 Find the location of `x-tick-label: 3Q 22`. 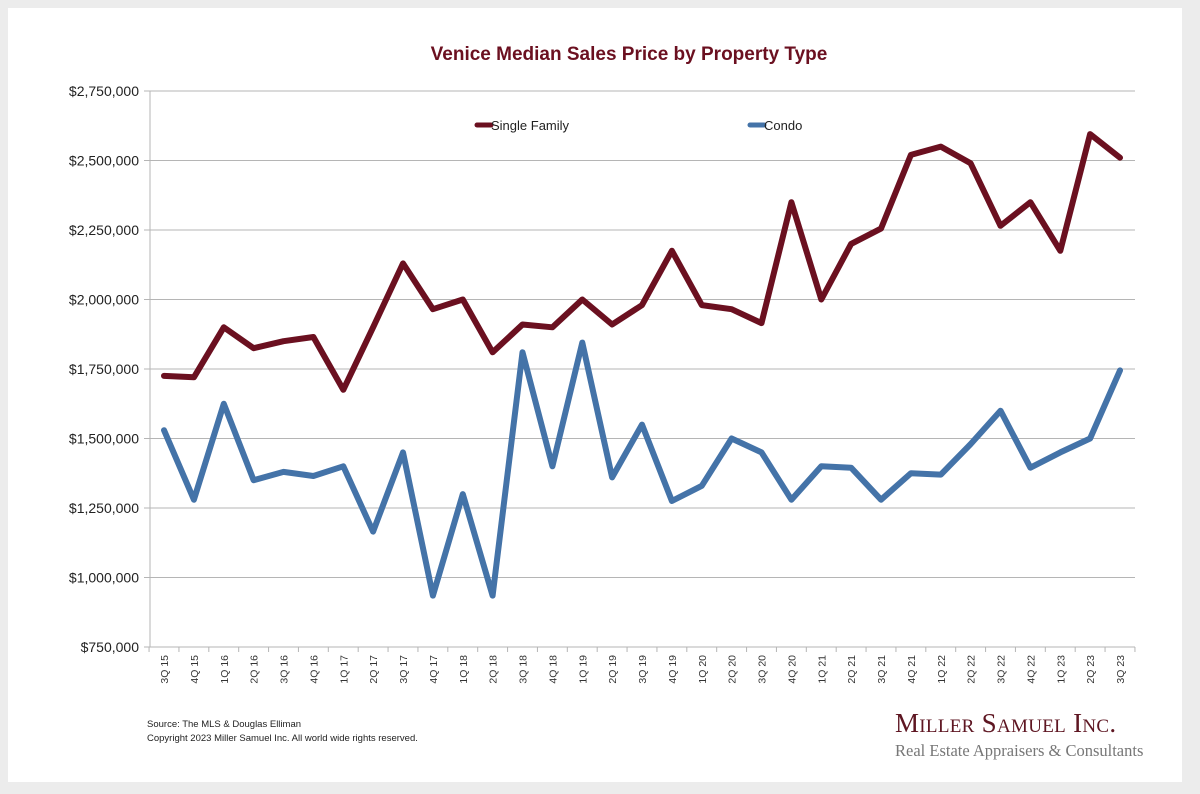

x-tick-label: 3Q 22 is located at coordinates (1002, 669).